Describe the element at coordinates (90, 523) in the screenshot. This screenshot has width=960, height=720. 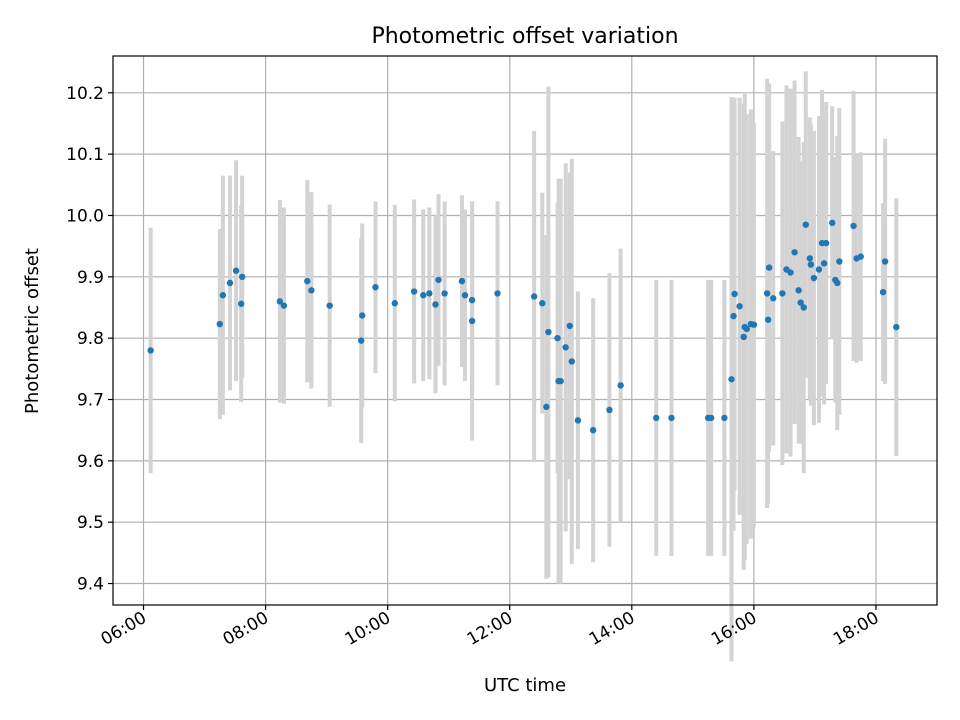
I see `y-tick-label: 9.5` at that location.